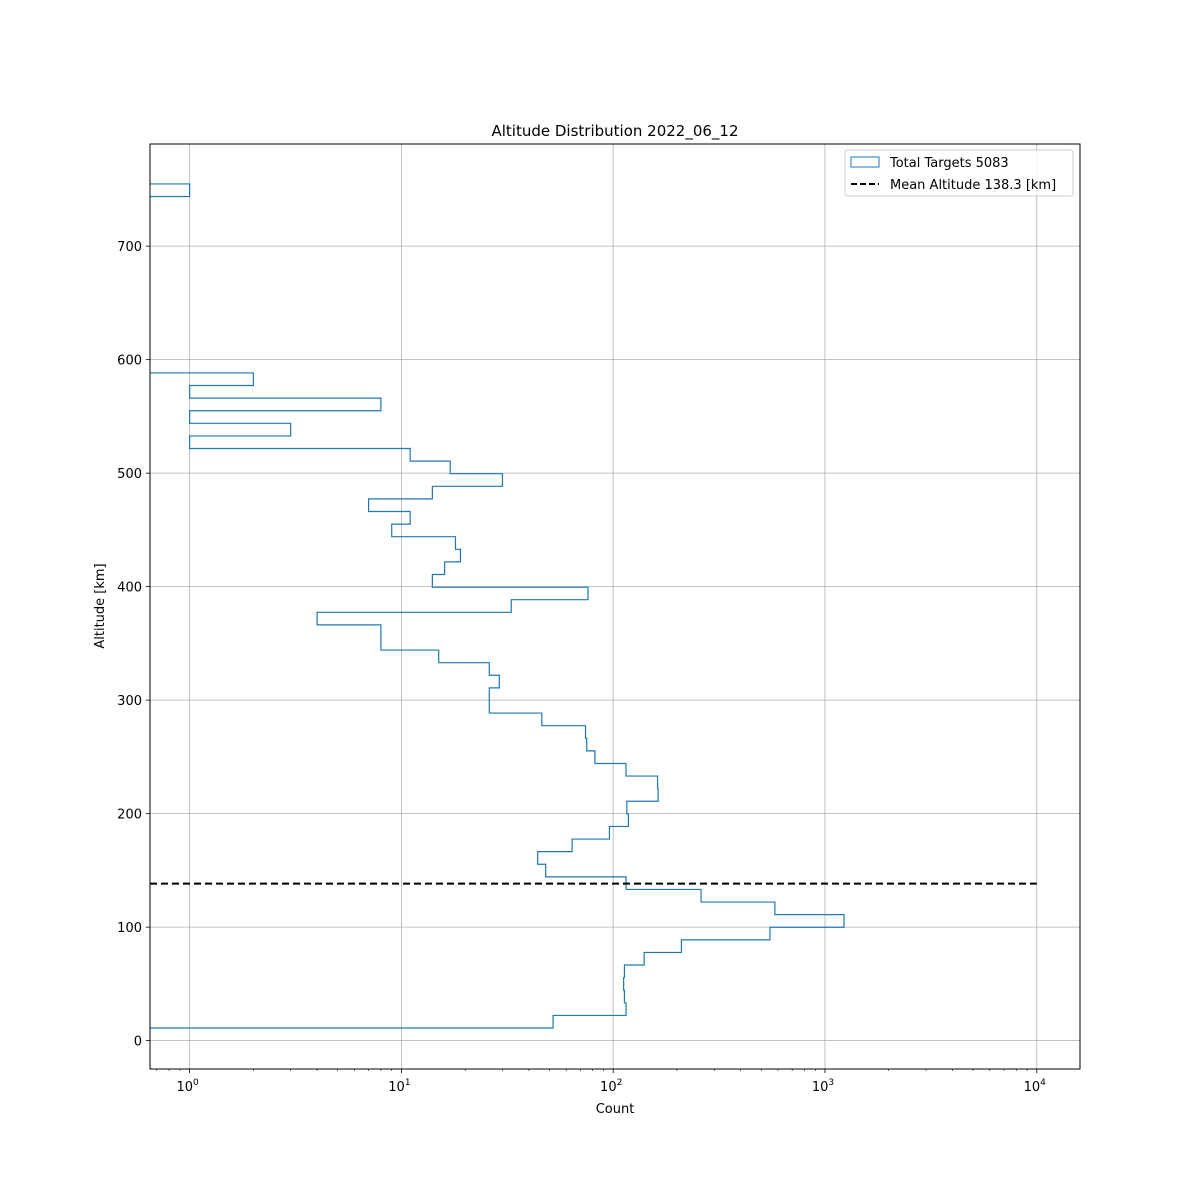 This screenshot has height=1200, width=1200. What do you see at coordinates (138, 1042) in the screenshot?
I see `y-tick-label: 0` at bounding box center [138, 1042].